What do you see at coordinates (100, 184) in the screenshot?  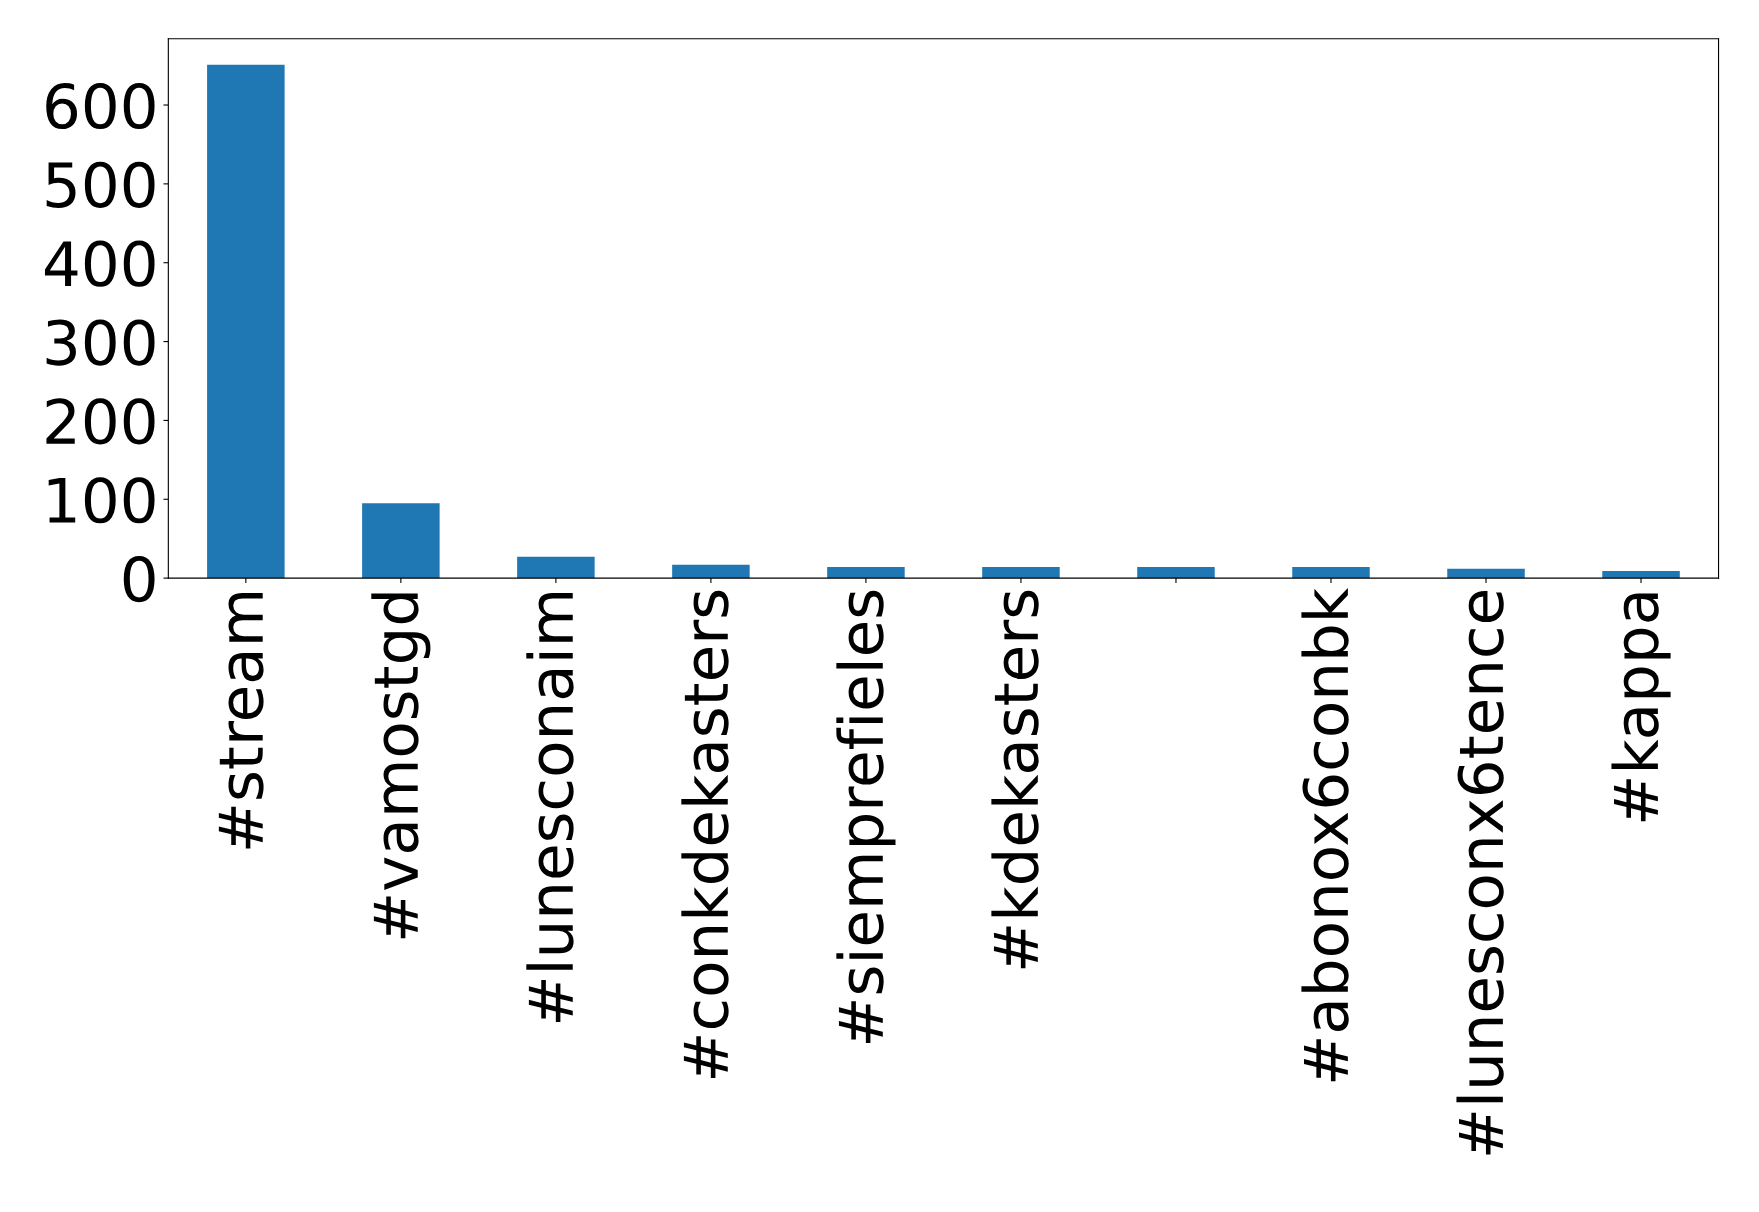 I see `y-tick-label: 500` at bounding box center [100, 184].